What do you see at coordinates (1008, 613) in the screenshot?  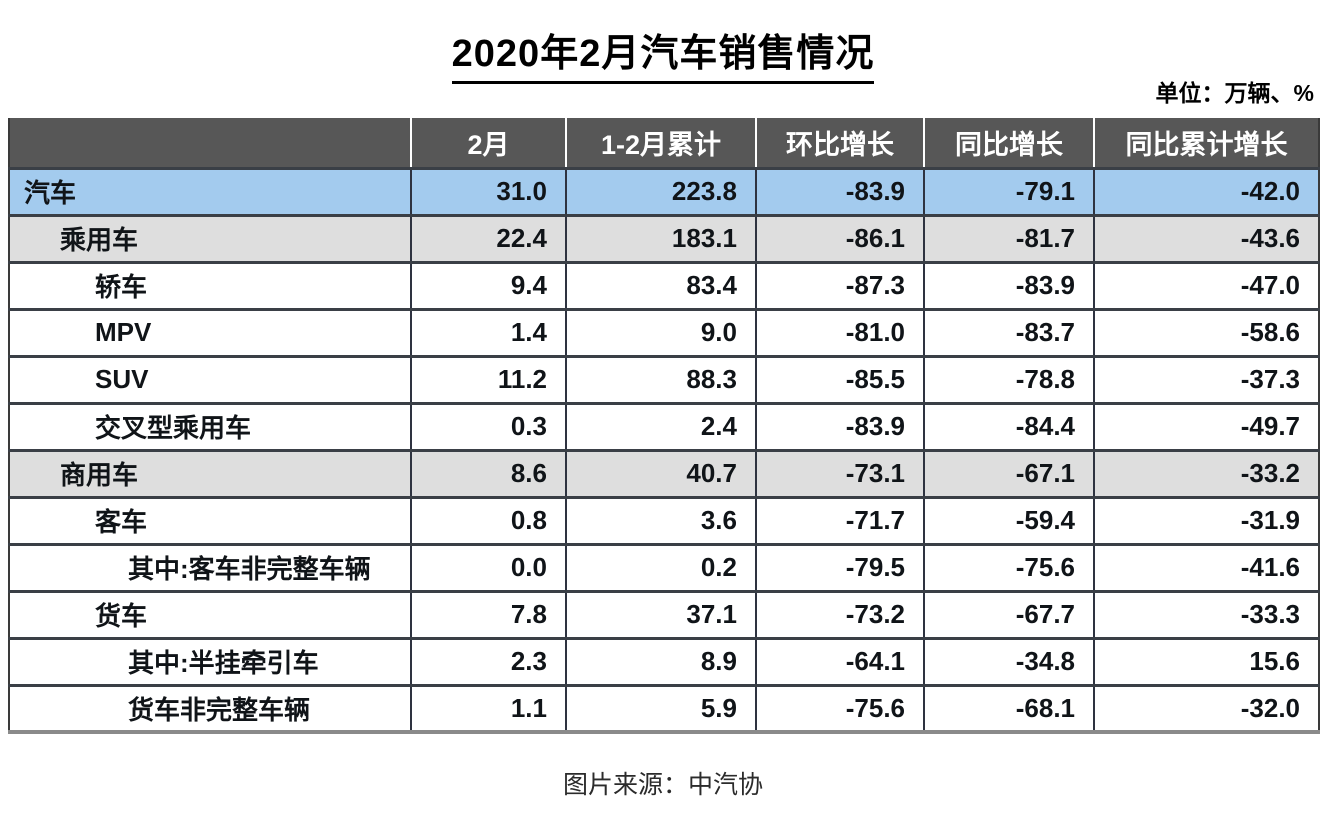 I see `cell-value: -67.7` at bounding box center [1008, 613].